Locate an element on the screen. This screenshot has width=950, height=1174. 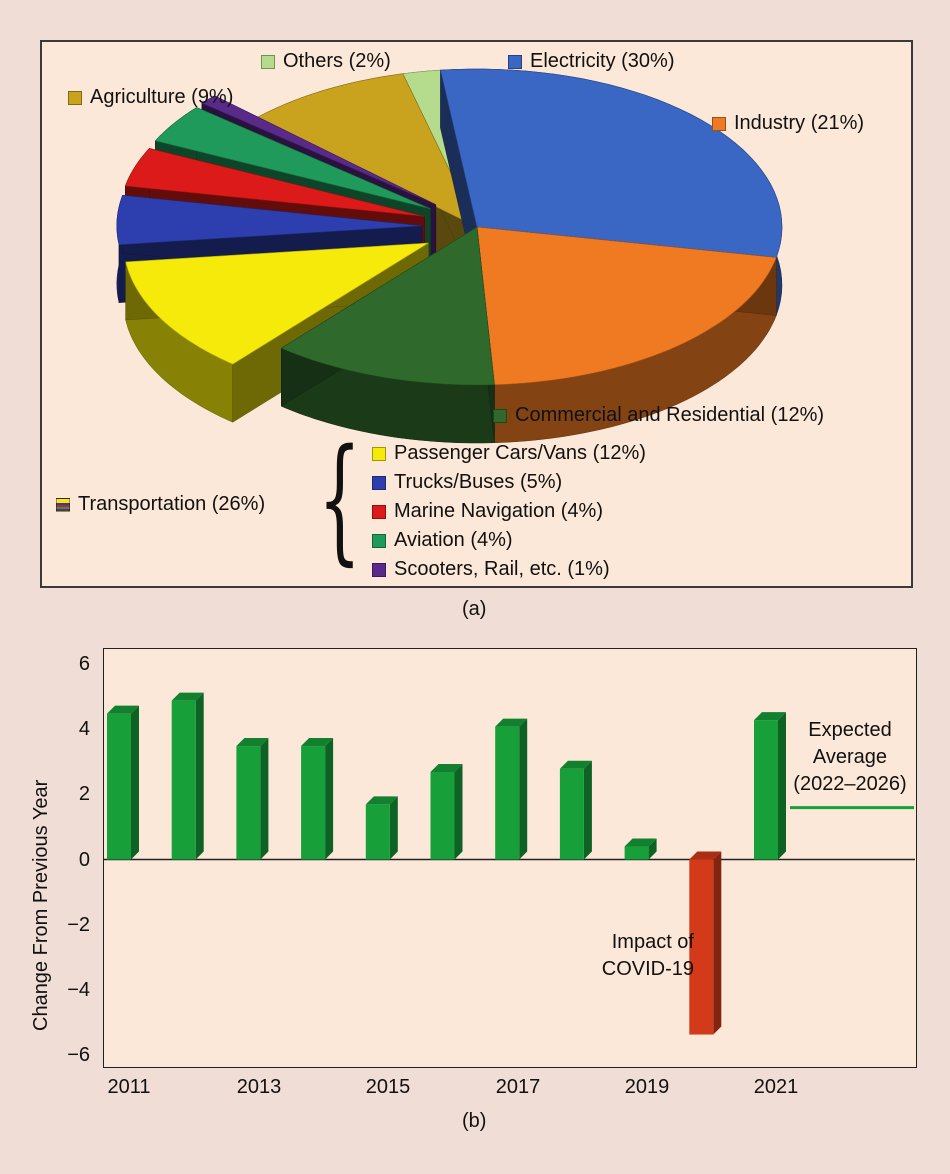
legend-trucks: Trucks/Buses (5%) is located at coordinates (467, 482).